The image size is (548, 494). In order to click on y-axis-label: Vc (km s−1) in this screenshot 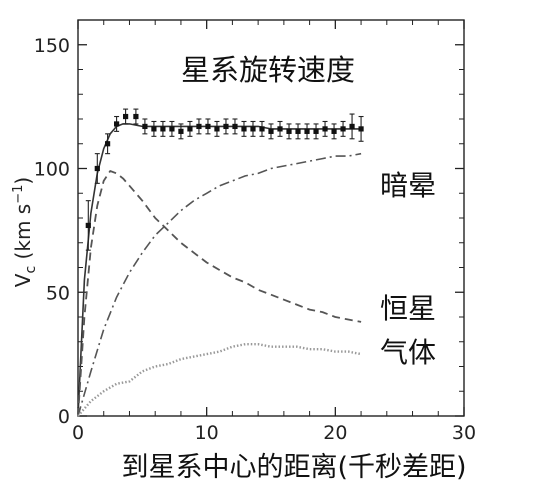, I will do `click(25, 232)`.